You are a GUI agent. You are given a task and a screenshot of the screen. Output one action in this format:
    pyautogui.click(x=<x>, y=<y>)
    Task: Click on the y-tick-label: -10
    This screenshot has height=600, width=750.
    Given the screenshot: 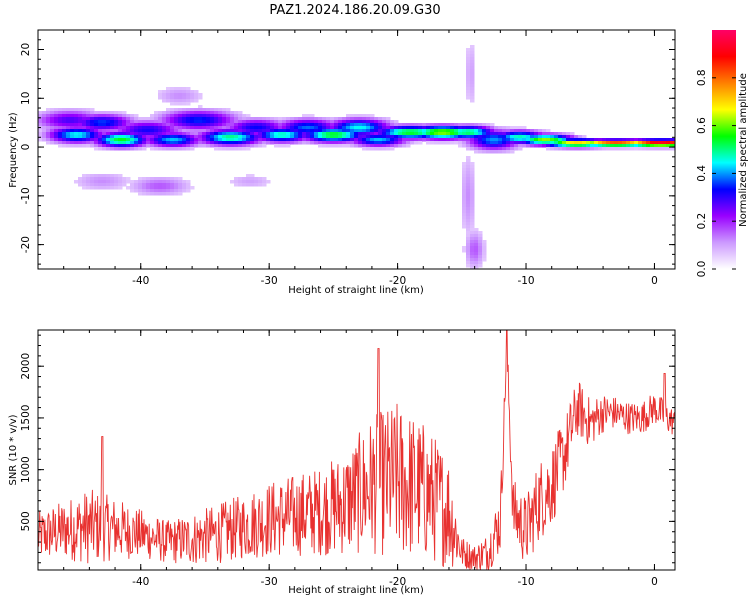 What is the action you would take?
    pyautogui.click(x=26, y=195)
    